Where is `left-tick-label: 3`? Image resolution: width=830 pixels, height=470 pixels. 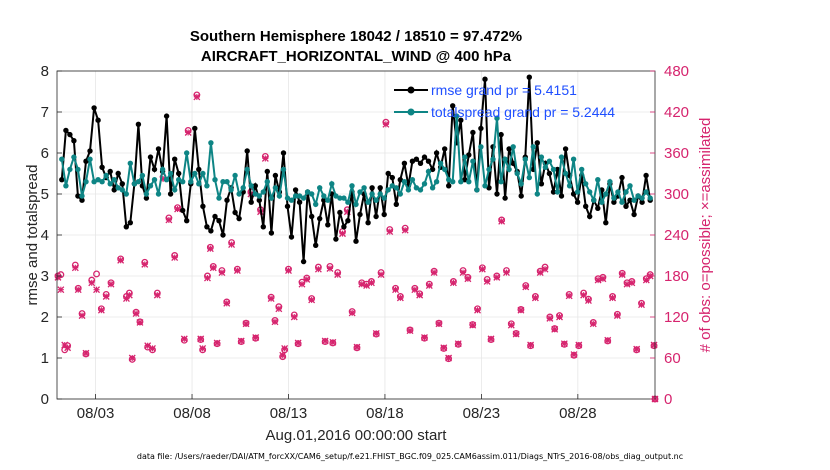
left-tick-label: 3 is located at coordinates (45, 276).